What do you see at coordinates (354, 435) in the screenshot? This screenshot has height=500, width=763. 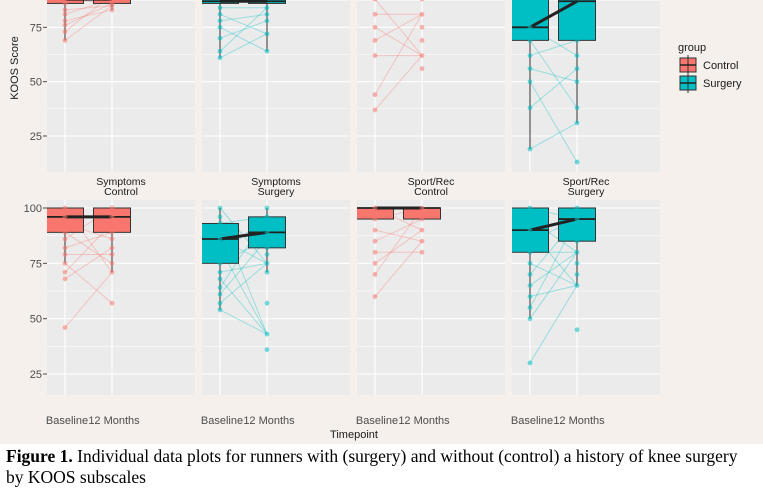 I see `x-axis-title: Timepoint` at bounding box center [354, 435].